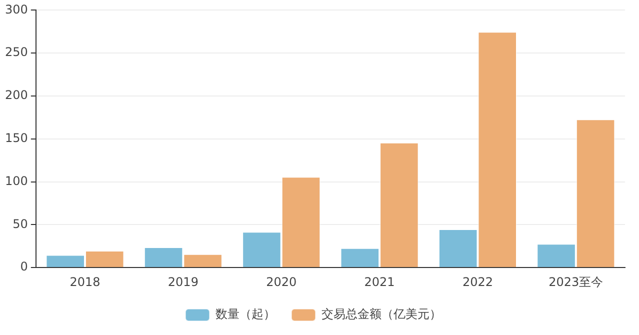 This screenshot has width=639, height=335. I want to click on y-tick-label: 0, so click(24, 267).